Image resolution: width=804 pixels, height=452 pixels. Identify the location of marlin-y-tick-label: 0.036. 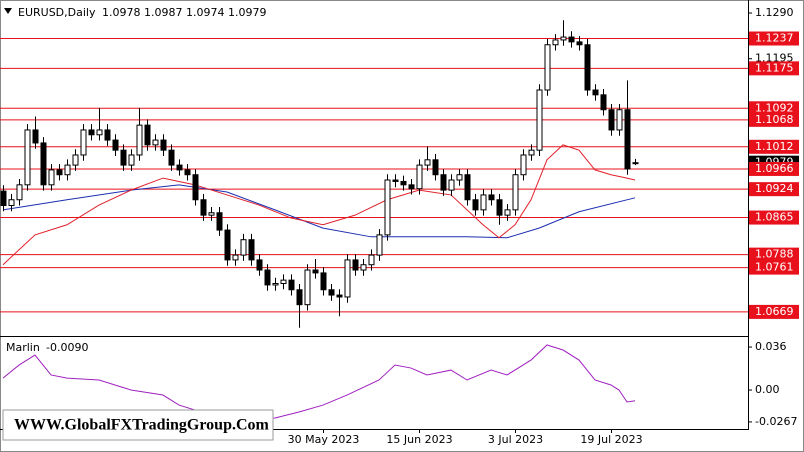
(771, 346).